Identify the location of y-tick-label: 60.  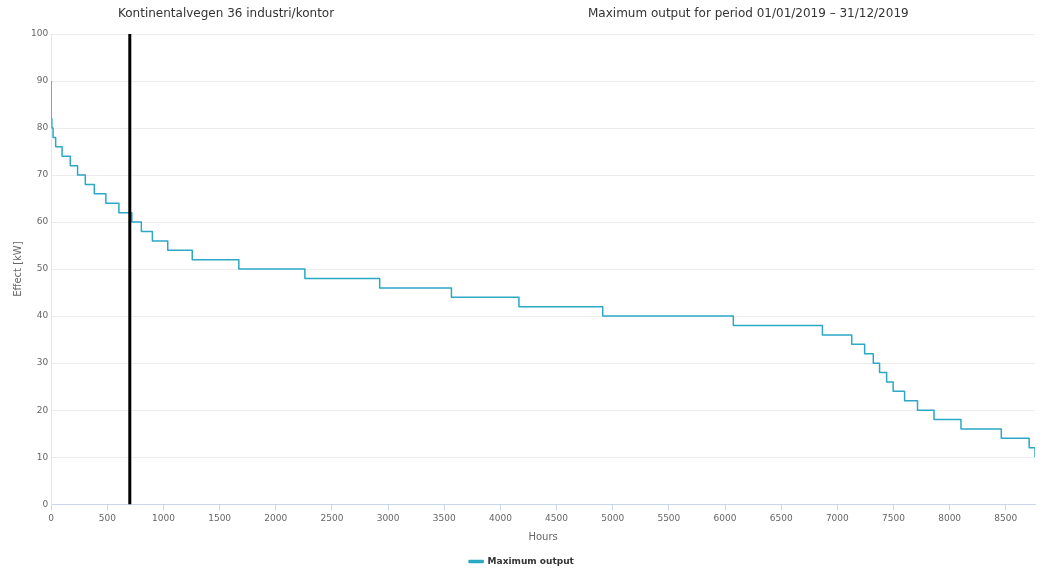
(42, 221).